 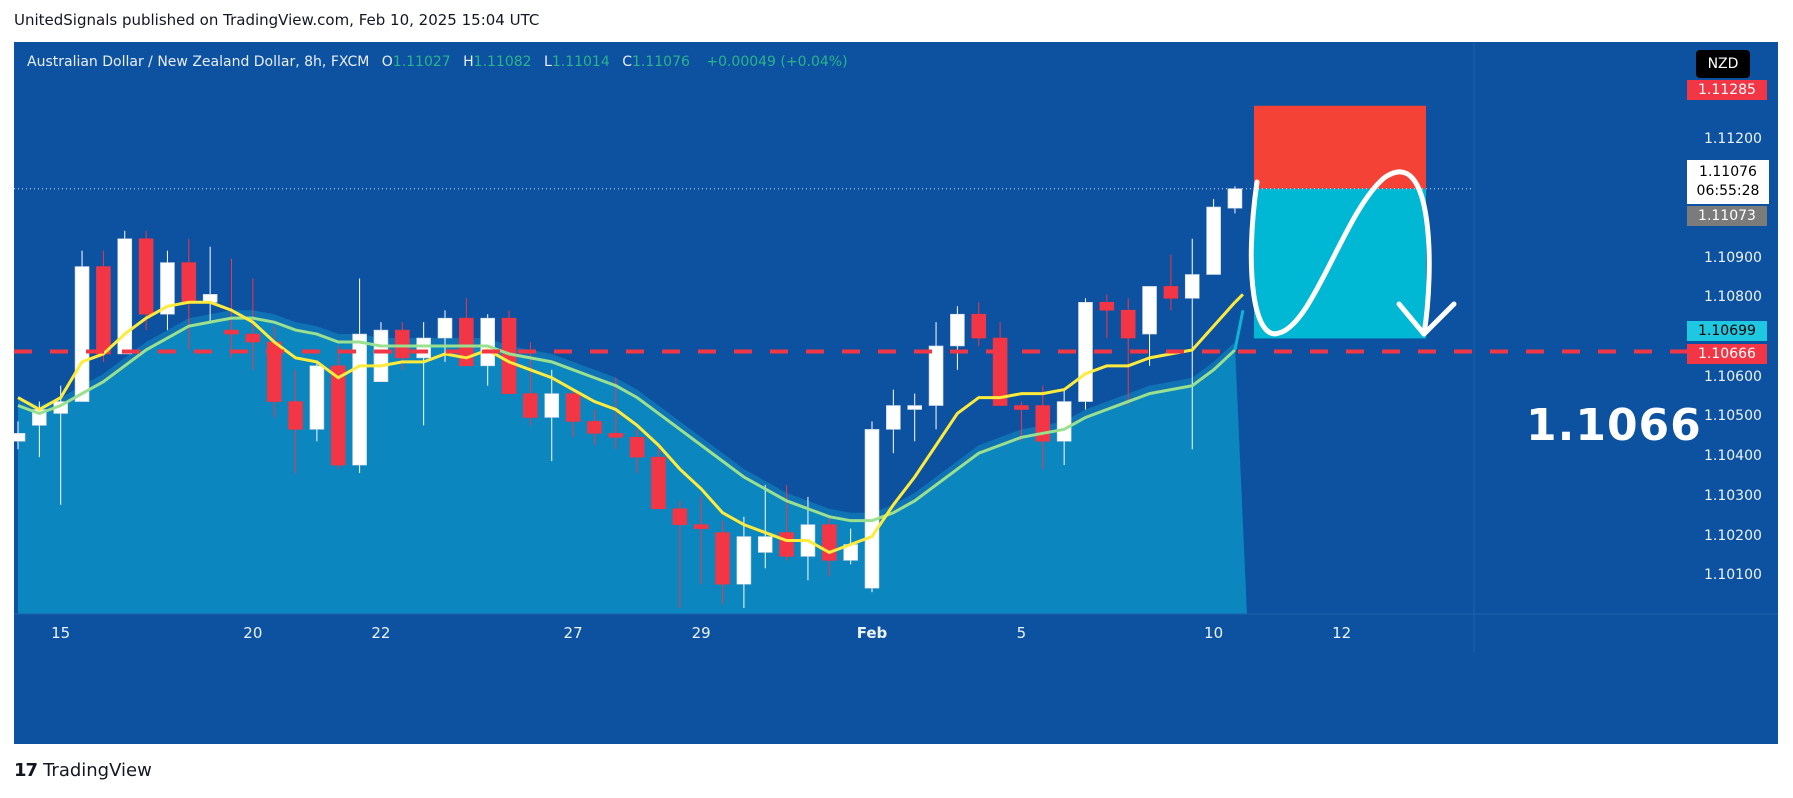 I want to click on y-tick-label: 1.10800, so click(x=1733, y=297).